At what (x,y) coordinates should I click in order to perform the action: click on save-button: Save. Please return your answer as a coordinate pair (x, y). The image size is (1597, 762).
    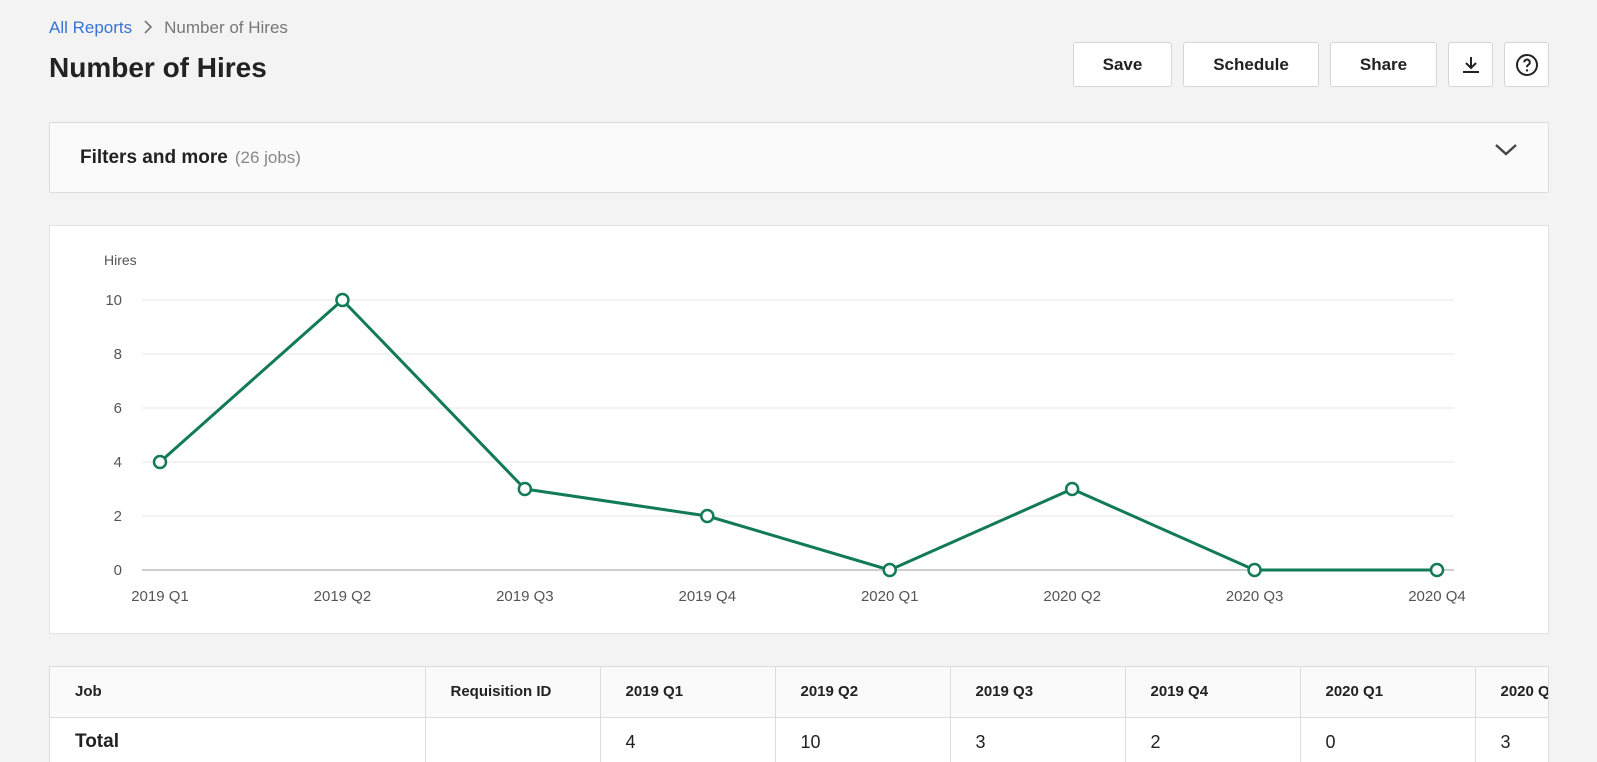
    Looking at the image, I should click on (1122, 64).